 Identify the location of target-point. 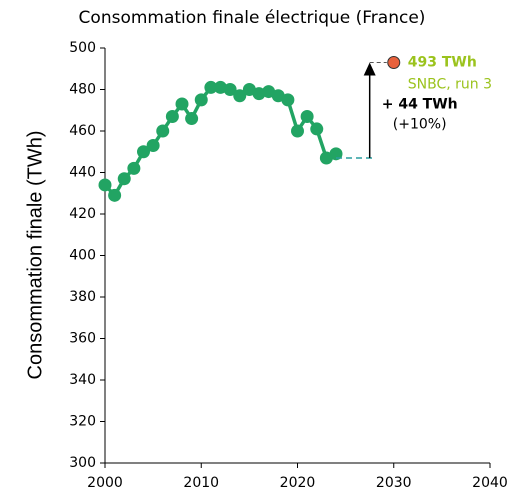
(394, 63).